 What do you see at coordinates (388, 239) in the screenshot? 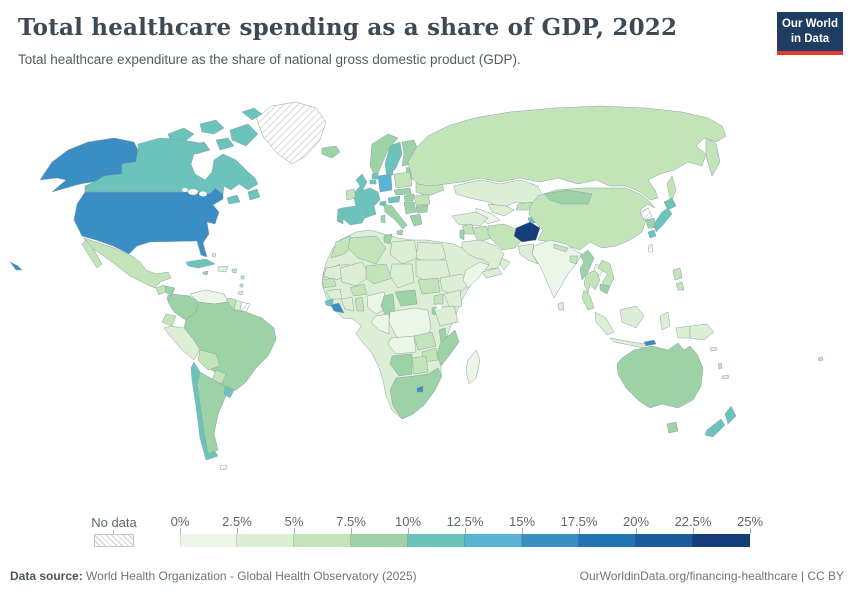
I see `country-tunisia` at bounding box center [388, 239].